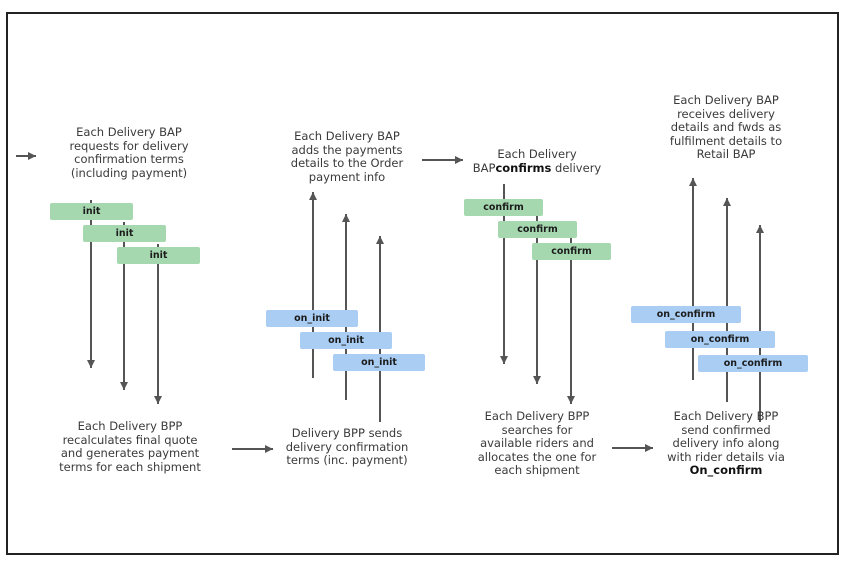 This screenshot has width=851, height=568. Describe the element at coordinates (346, 340) in the screenshot. I see `on-init-message-2: on_init` at that location.